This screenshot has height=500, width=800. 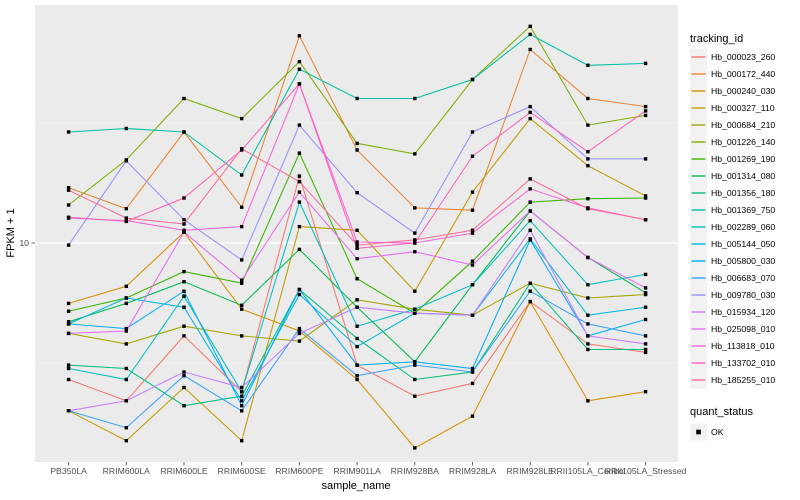 I want to click on x-tick-label: RRIM901LA, so click(x=357, y=471).